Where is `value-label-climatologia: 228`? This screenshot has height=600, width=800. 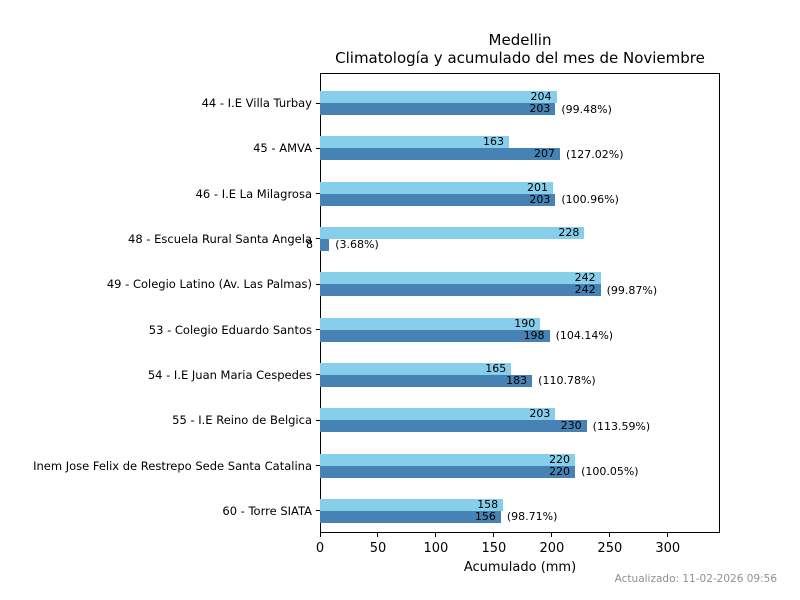
value-label-climatologia: 228 is located at coordinates (569, 232).